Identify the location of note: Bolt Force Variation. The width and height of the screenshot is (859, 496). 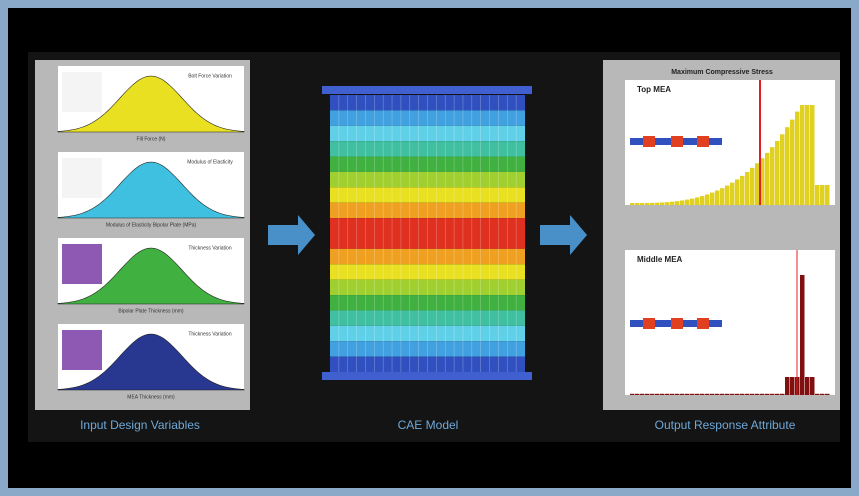
(210, 76).